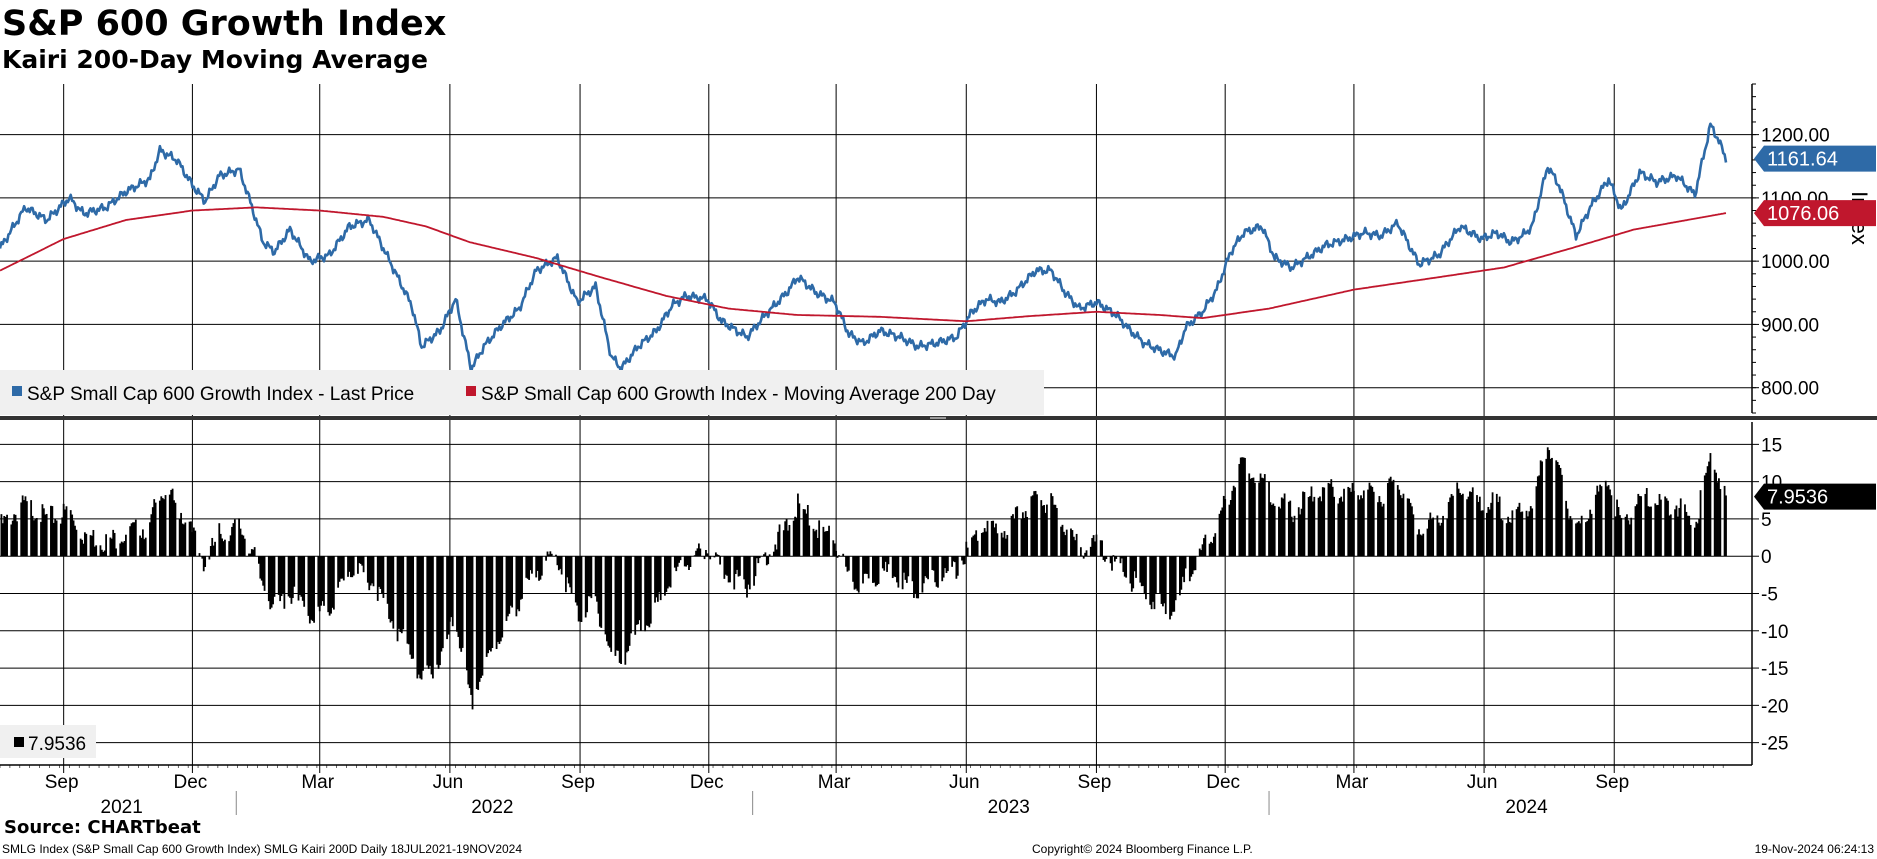 The height and width of the screenshot is (859, 1877). I want to click on legend-swatch, so click(19, 742).